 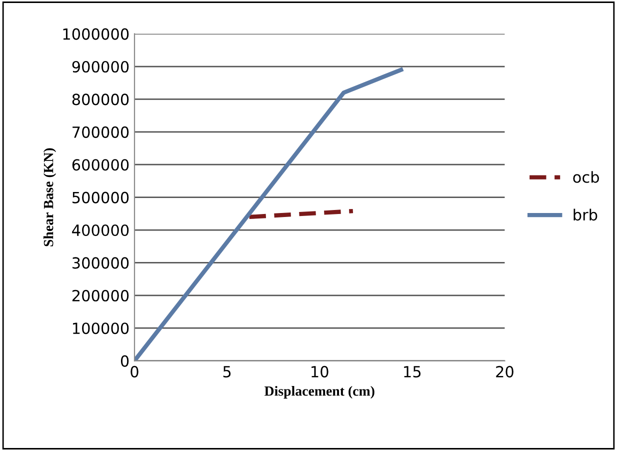 What do you see at coordinates (505, 372) in the screenshot?
I see `x-tick-label: 20` at bounding box center [505, 372].